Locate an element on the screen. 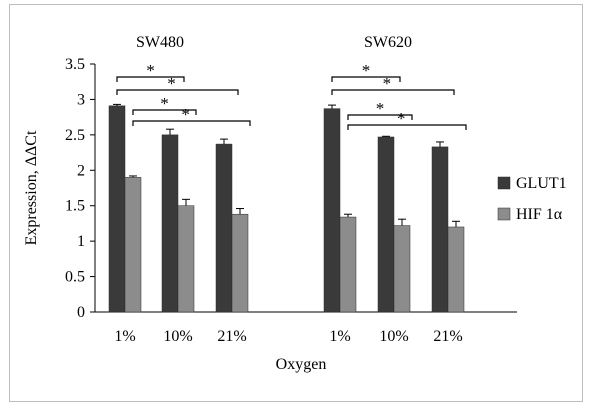 The image size is (594, 410). y-tick-label: 0.5 is located at coordinates (75, 277).